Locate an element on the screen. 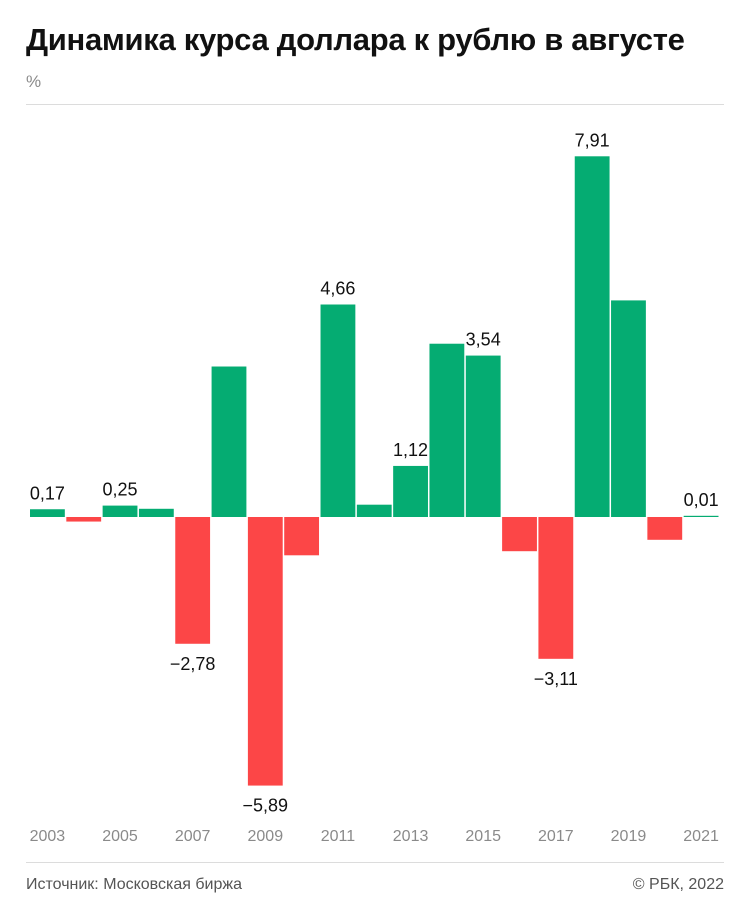 Image resolution: width=750 pixels, height=920 pixels. x-tick-label-2005: 2005 is located at coordinates (120, 836).